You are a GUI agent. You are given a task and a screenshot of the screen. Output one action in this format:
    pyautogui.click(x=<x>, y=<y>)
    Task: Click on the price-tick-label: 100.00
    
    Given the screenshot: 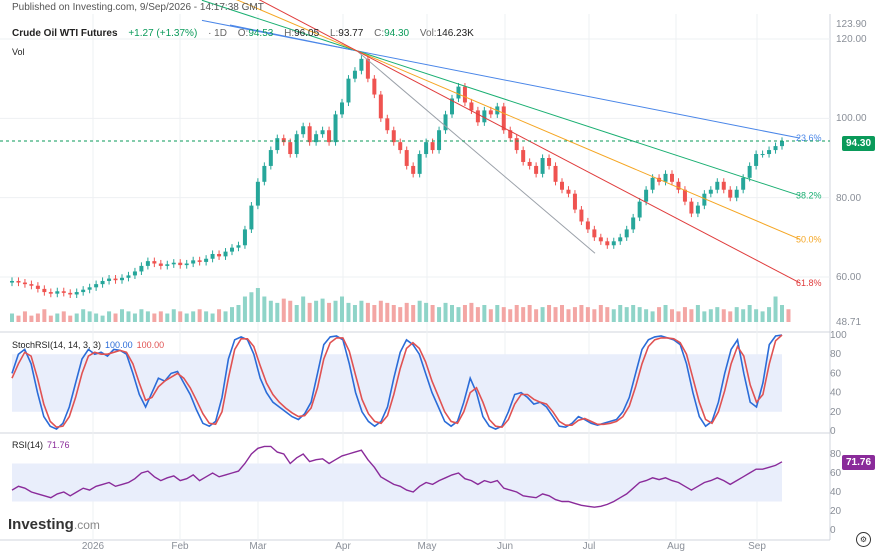 What is the action you would take?
    pyautogui.click(x=851, y=118)
    